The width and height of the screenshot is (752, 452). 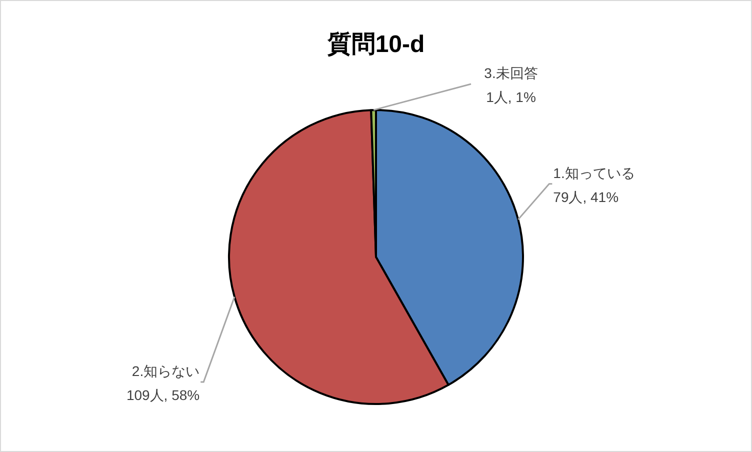 I want to click on data-label: 1人, 1%, so click(x=511, y=97).